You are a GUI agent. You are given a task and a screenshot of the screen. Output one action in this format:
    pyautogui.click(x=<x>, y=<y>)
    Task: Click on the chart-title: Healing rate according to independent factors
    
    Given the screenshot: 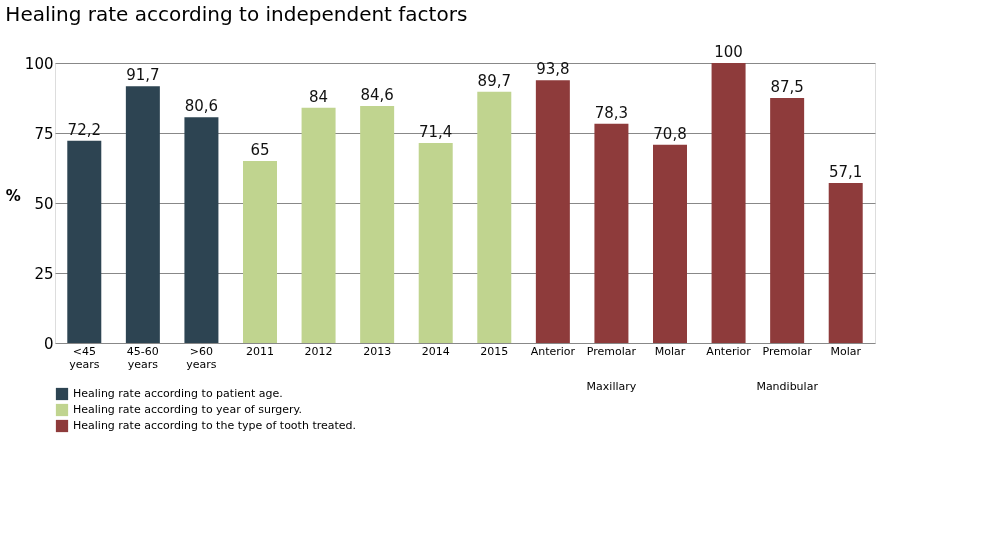 What is the action you would take?
    pyautogui.click(x=236, y=14)
    